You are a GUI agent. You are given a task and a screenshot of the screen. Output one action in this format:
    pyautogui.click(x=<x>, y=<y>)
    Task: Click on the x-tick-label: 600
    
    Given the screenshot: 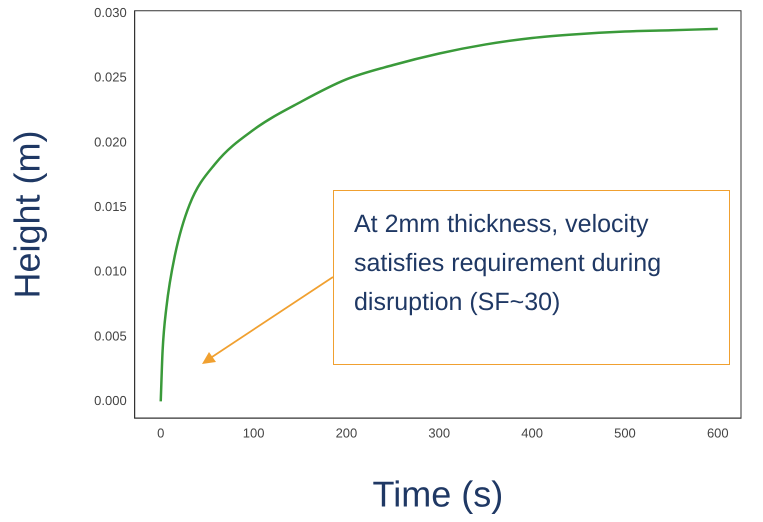 What is the action you would take?
    pyautogui.click(x=717, y=433)
    